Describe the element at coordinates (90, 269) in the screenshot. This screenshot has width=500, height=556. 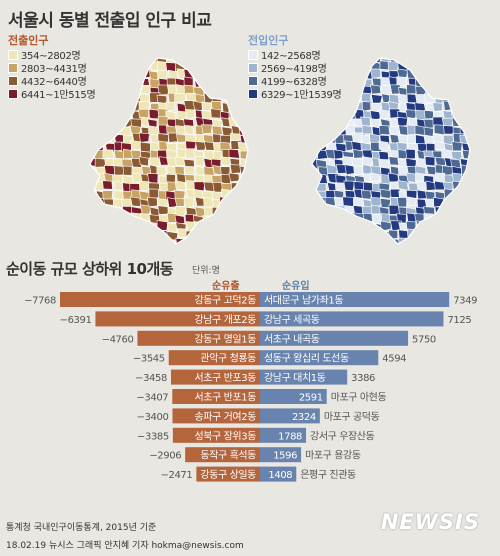
I see `section-title: 순이동 규모 상하위 10개동` at that location.